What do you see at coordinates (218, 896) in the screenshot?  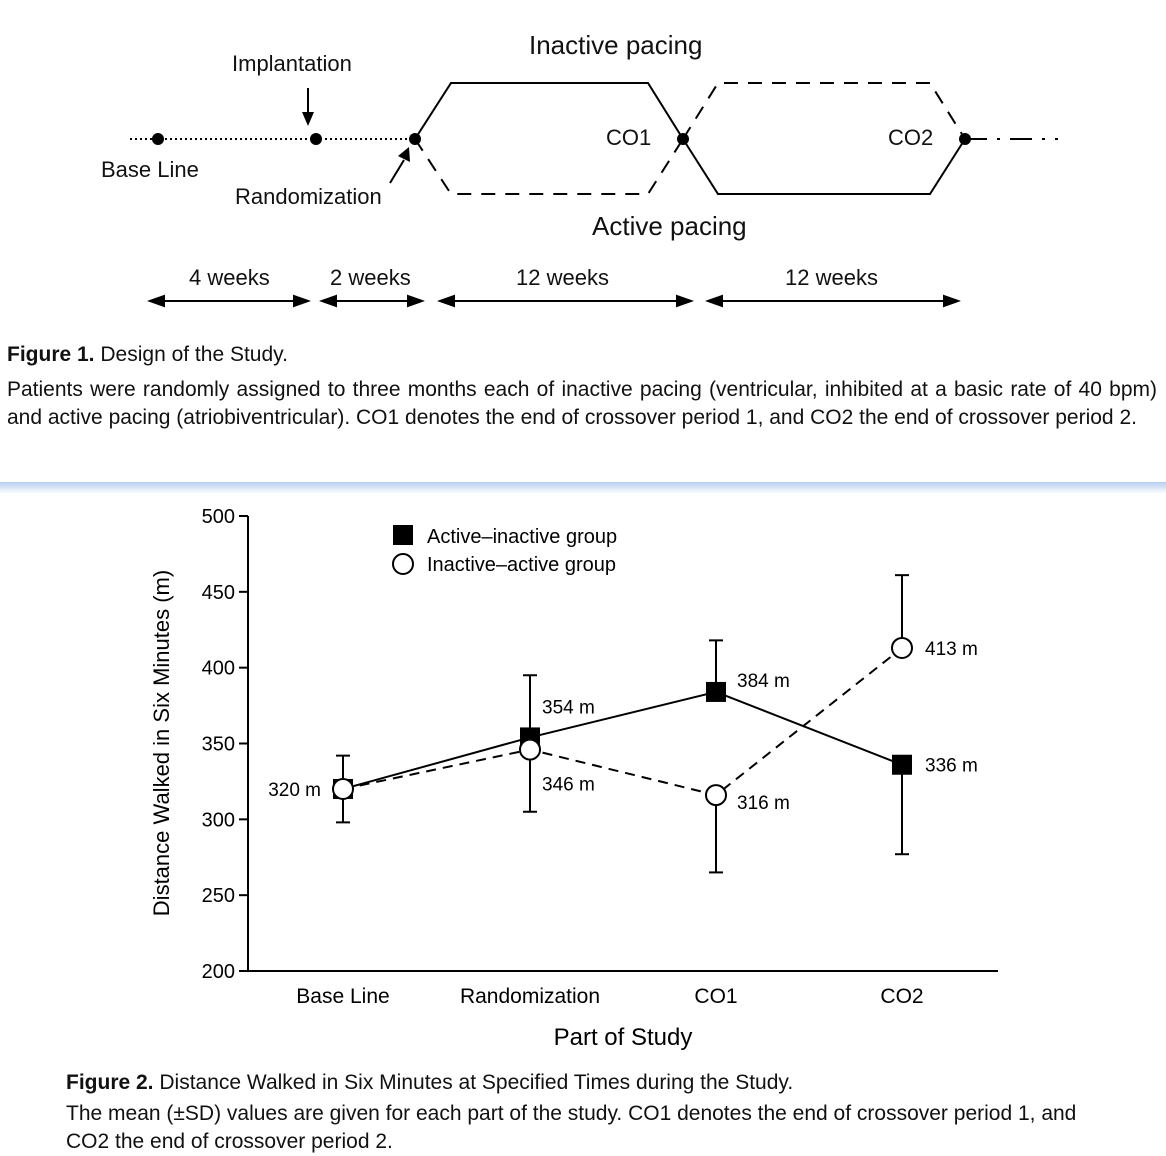 I see `y-tick-label: 250` at bounding box center [218, 896].